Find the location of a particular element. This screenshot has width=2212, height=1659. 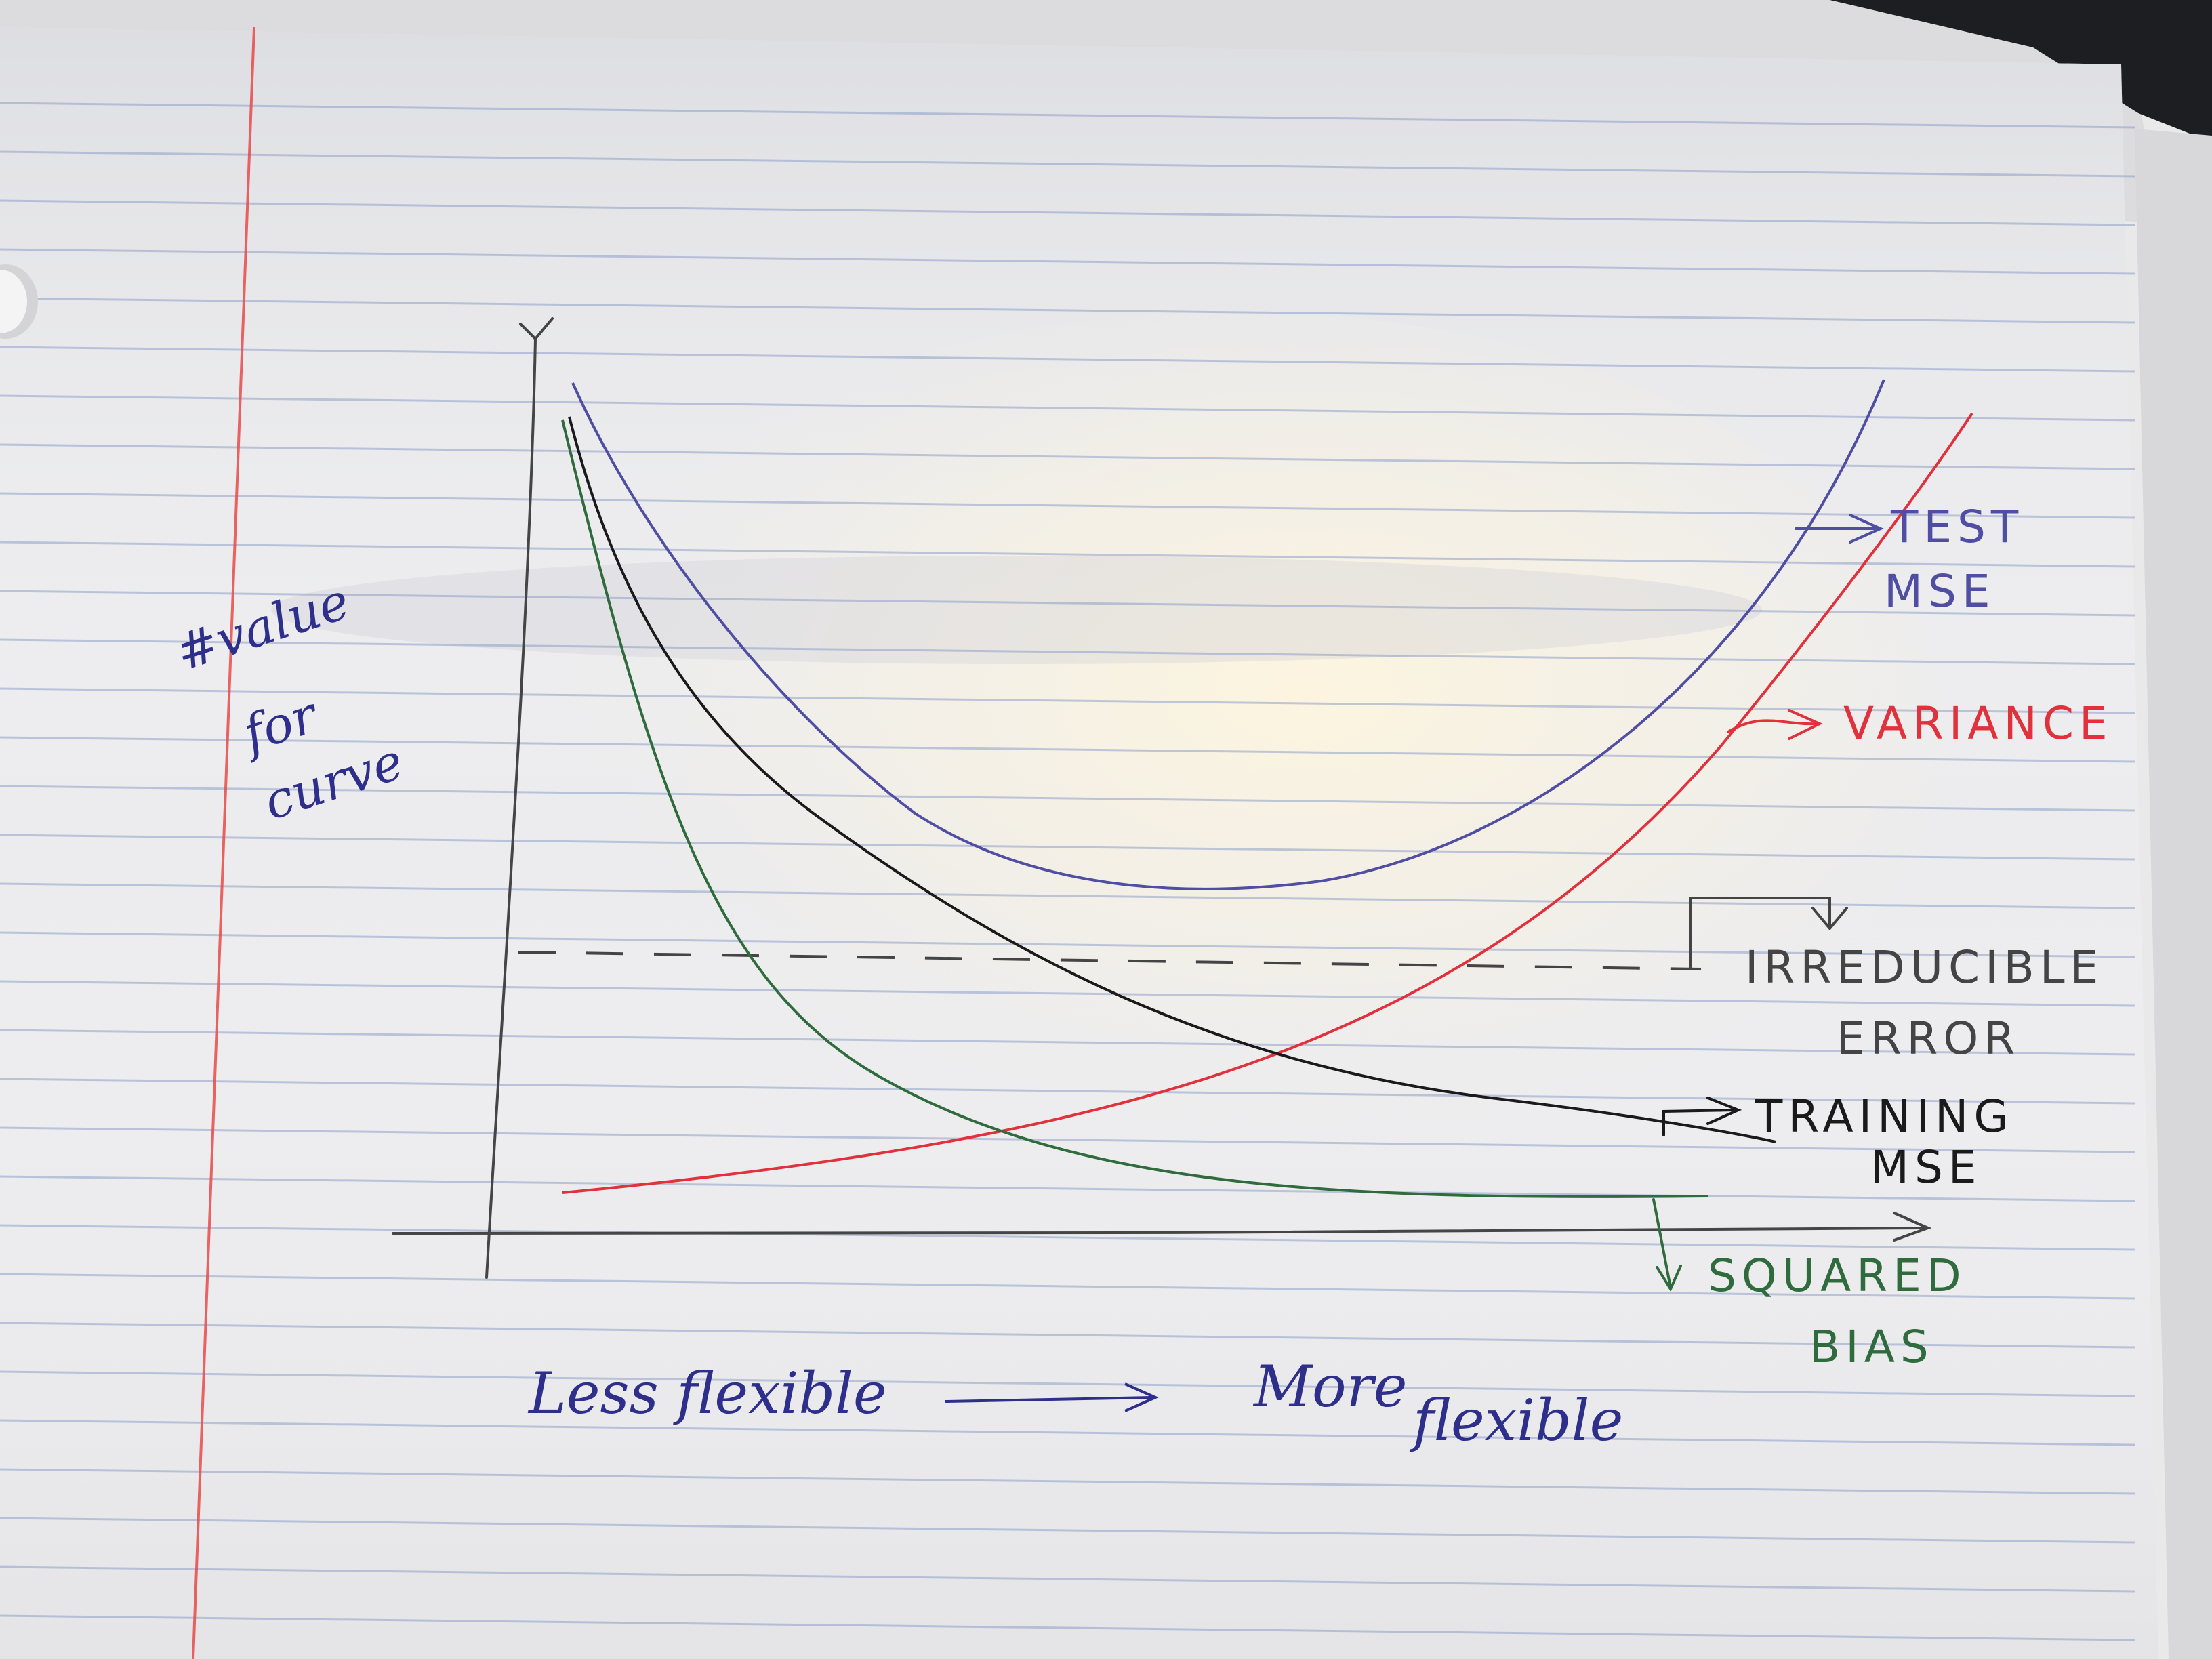

label-pointers is located at coordinates (1768, 903).